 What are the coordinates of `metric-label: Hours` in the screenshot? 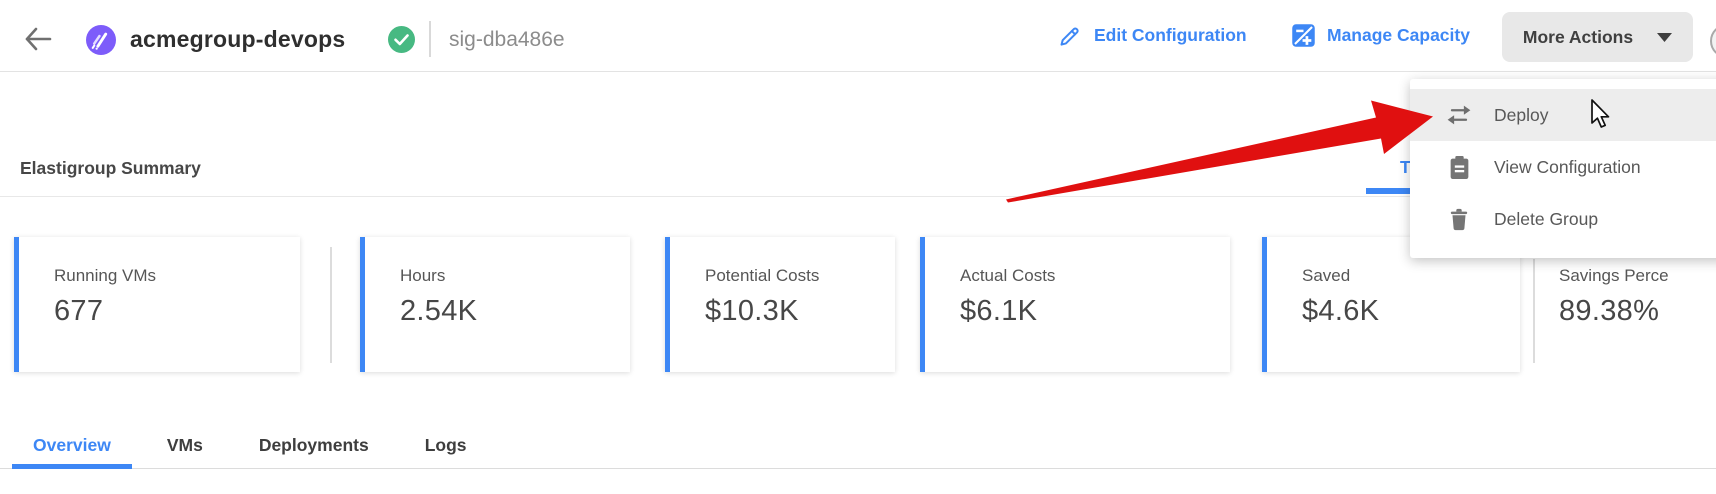 It's located at (423, 275).